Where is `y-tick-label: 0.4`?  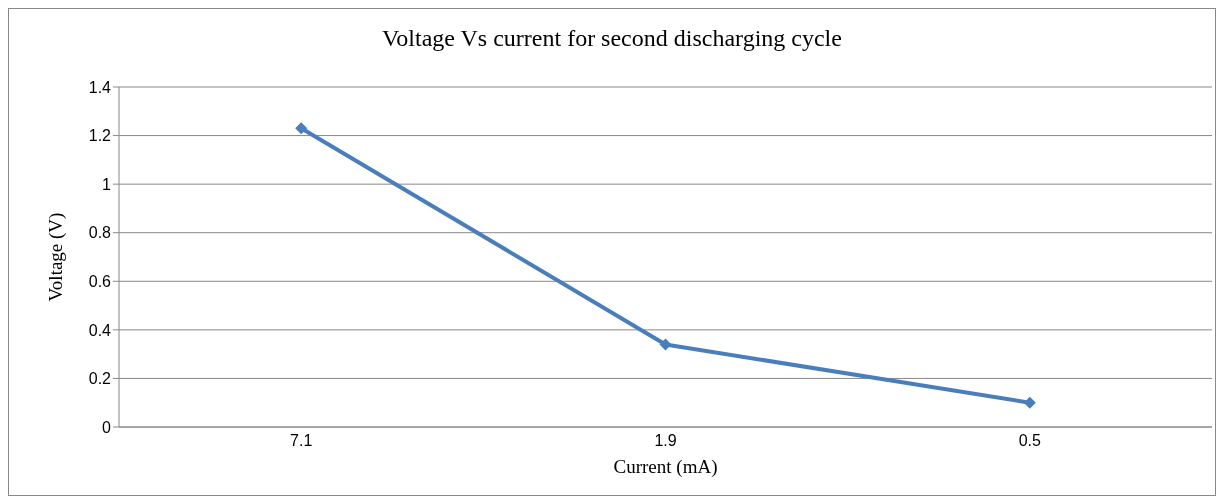 y-tick-label: 0.4 is located at coordinates (100, 330).